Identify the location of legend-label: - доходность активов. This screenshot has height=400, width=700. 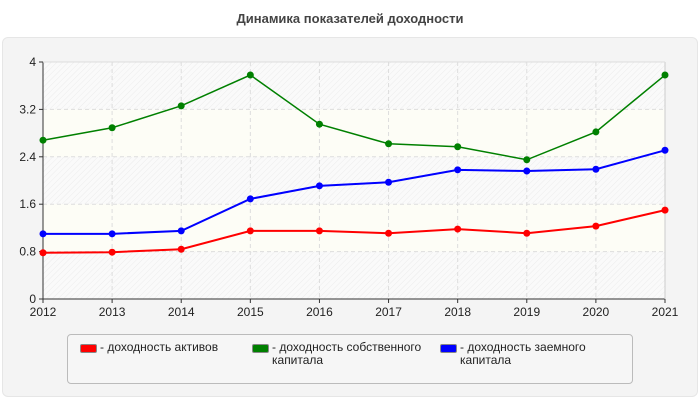
(159, 347).